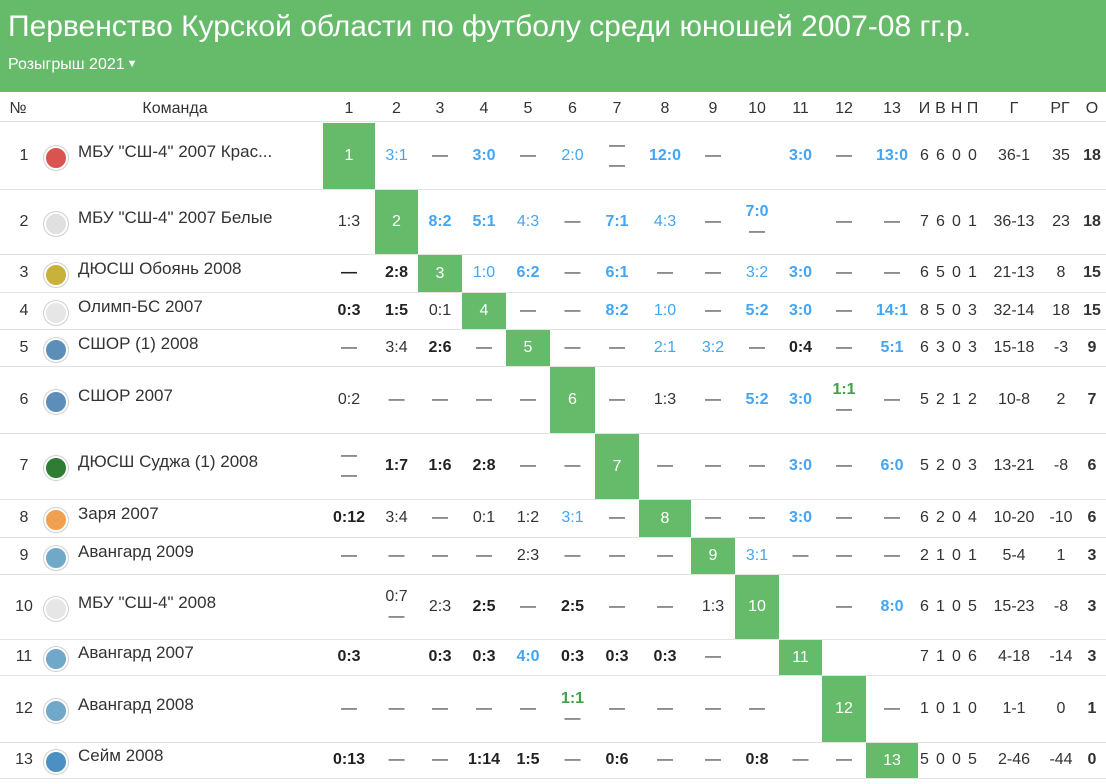  I want to click on match-result: 1:2, so click(528, 517).